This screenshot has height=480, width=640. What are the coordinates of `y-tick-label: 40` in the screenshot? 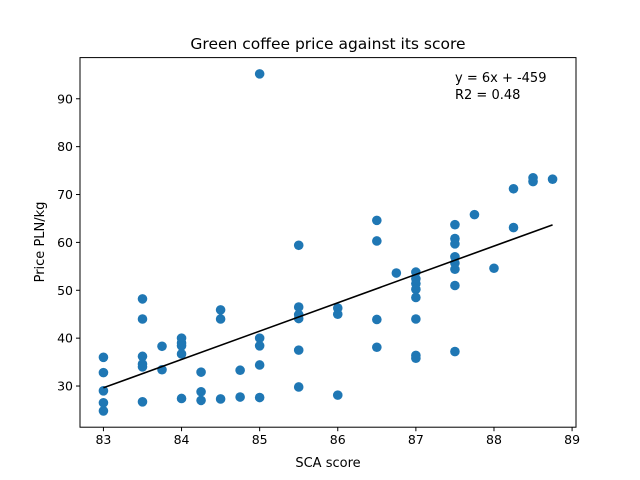 It's located at (65, 338).